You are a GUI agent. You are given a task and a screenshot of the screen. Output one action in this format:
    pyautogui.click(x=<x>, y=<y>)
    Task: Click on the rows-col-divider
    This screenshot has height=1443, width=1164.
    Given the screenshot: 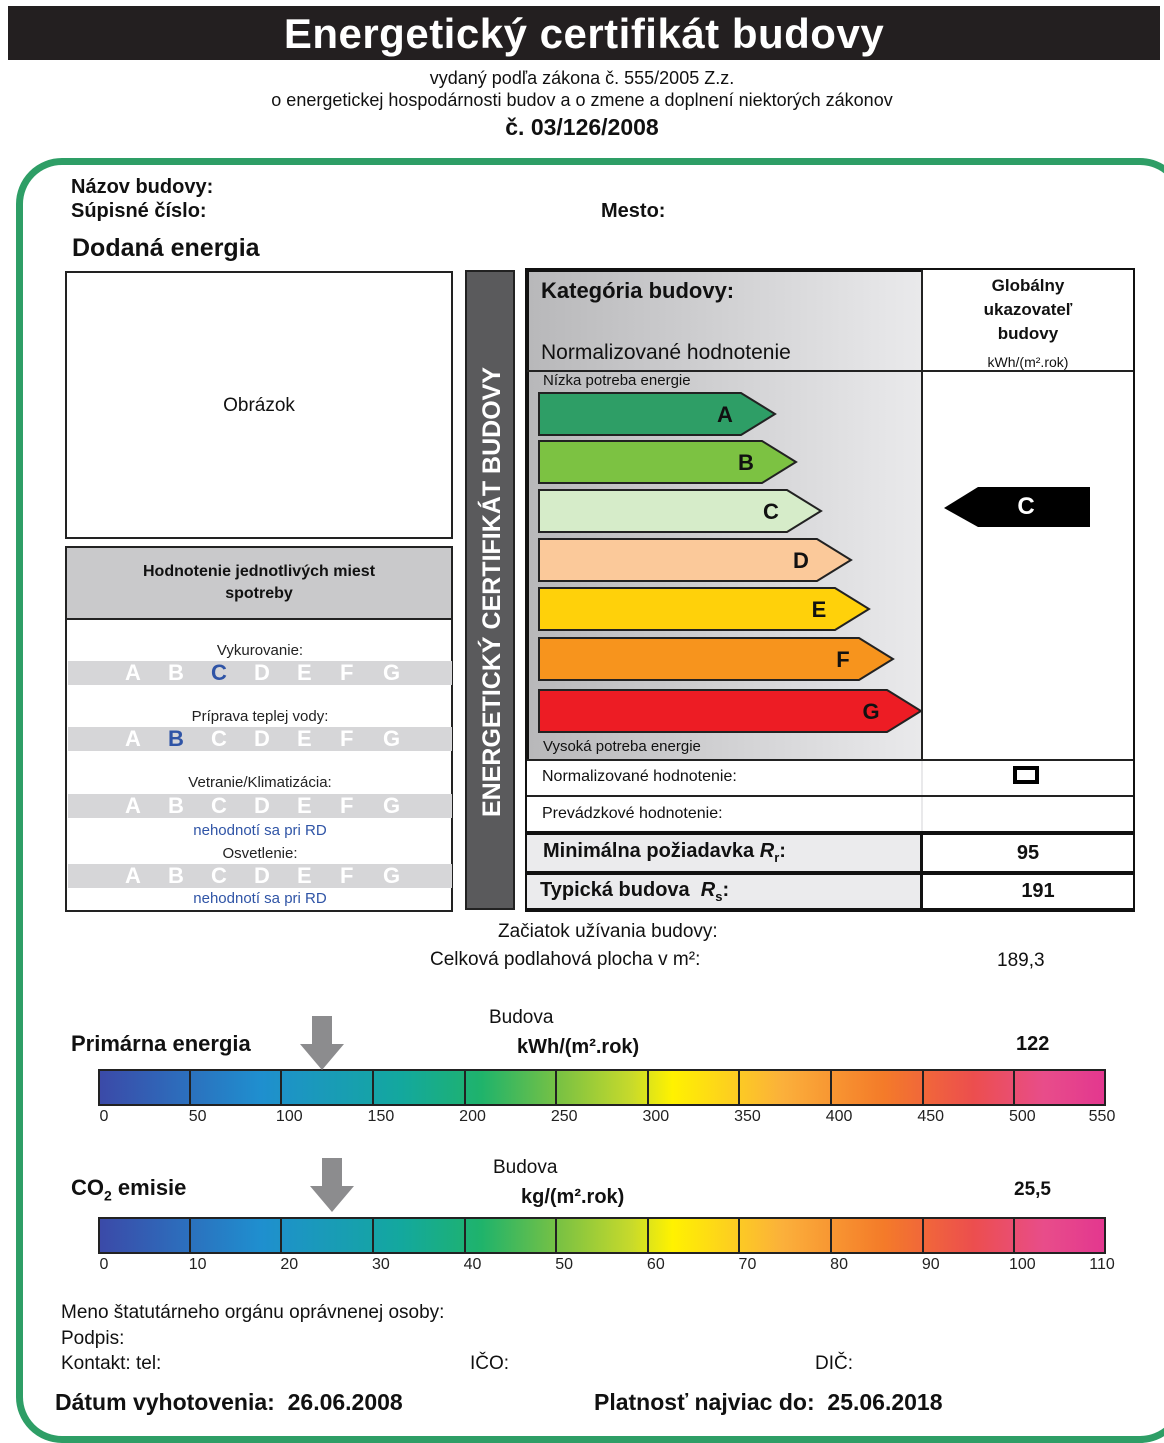 What is the action you would take?
    pyautogui.click(x=921, y=870)
    